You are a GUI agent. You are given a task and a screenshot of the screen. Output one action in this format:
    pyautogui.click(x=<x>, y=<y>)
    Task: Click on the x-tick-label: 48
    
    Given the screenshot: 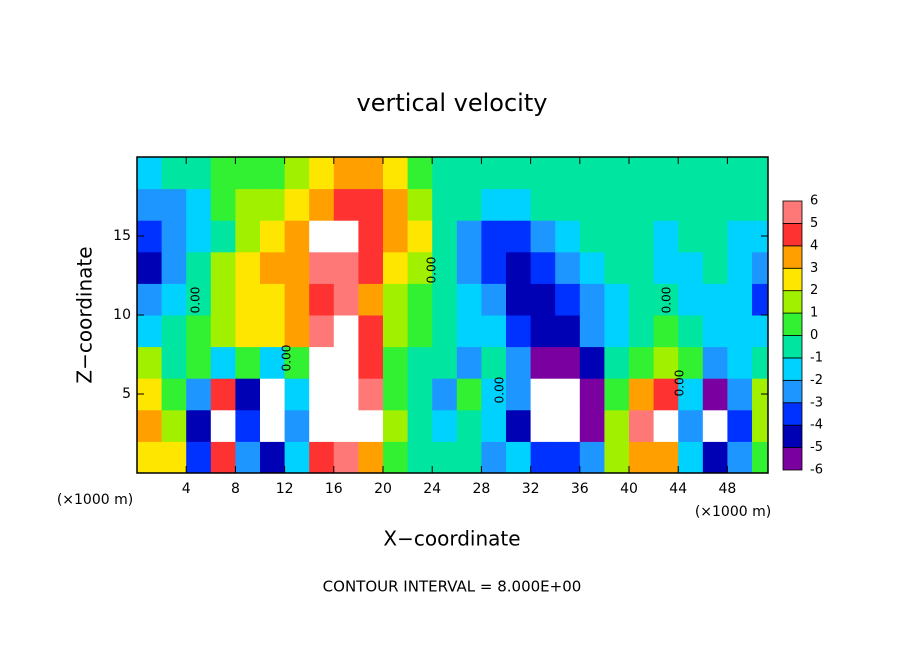 What is the action you would take?
    pyautogui.click(x=727, y=489)
    